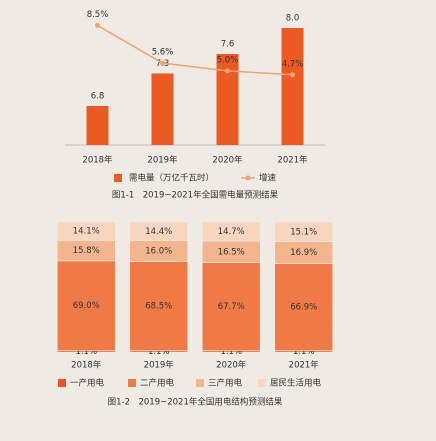  What do you see at coordinates (87, 383) in the screenshot?
I see `legend-label: 一产用电` at bounding box center [87, 383].